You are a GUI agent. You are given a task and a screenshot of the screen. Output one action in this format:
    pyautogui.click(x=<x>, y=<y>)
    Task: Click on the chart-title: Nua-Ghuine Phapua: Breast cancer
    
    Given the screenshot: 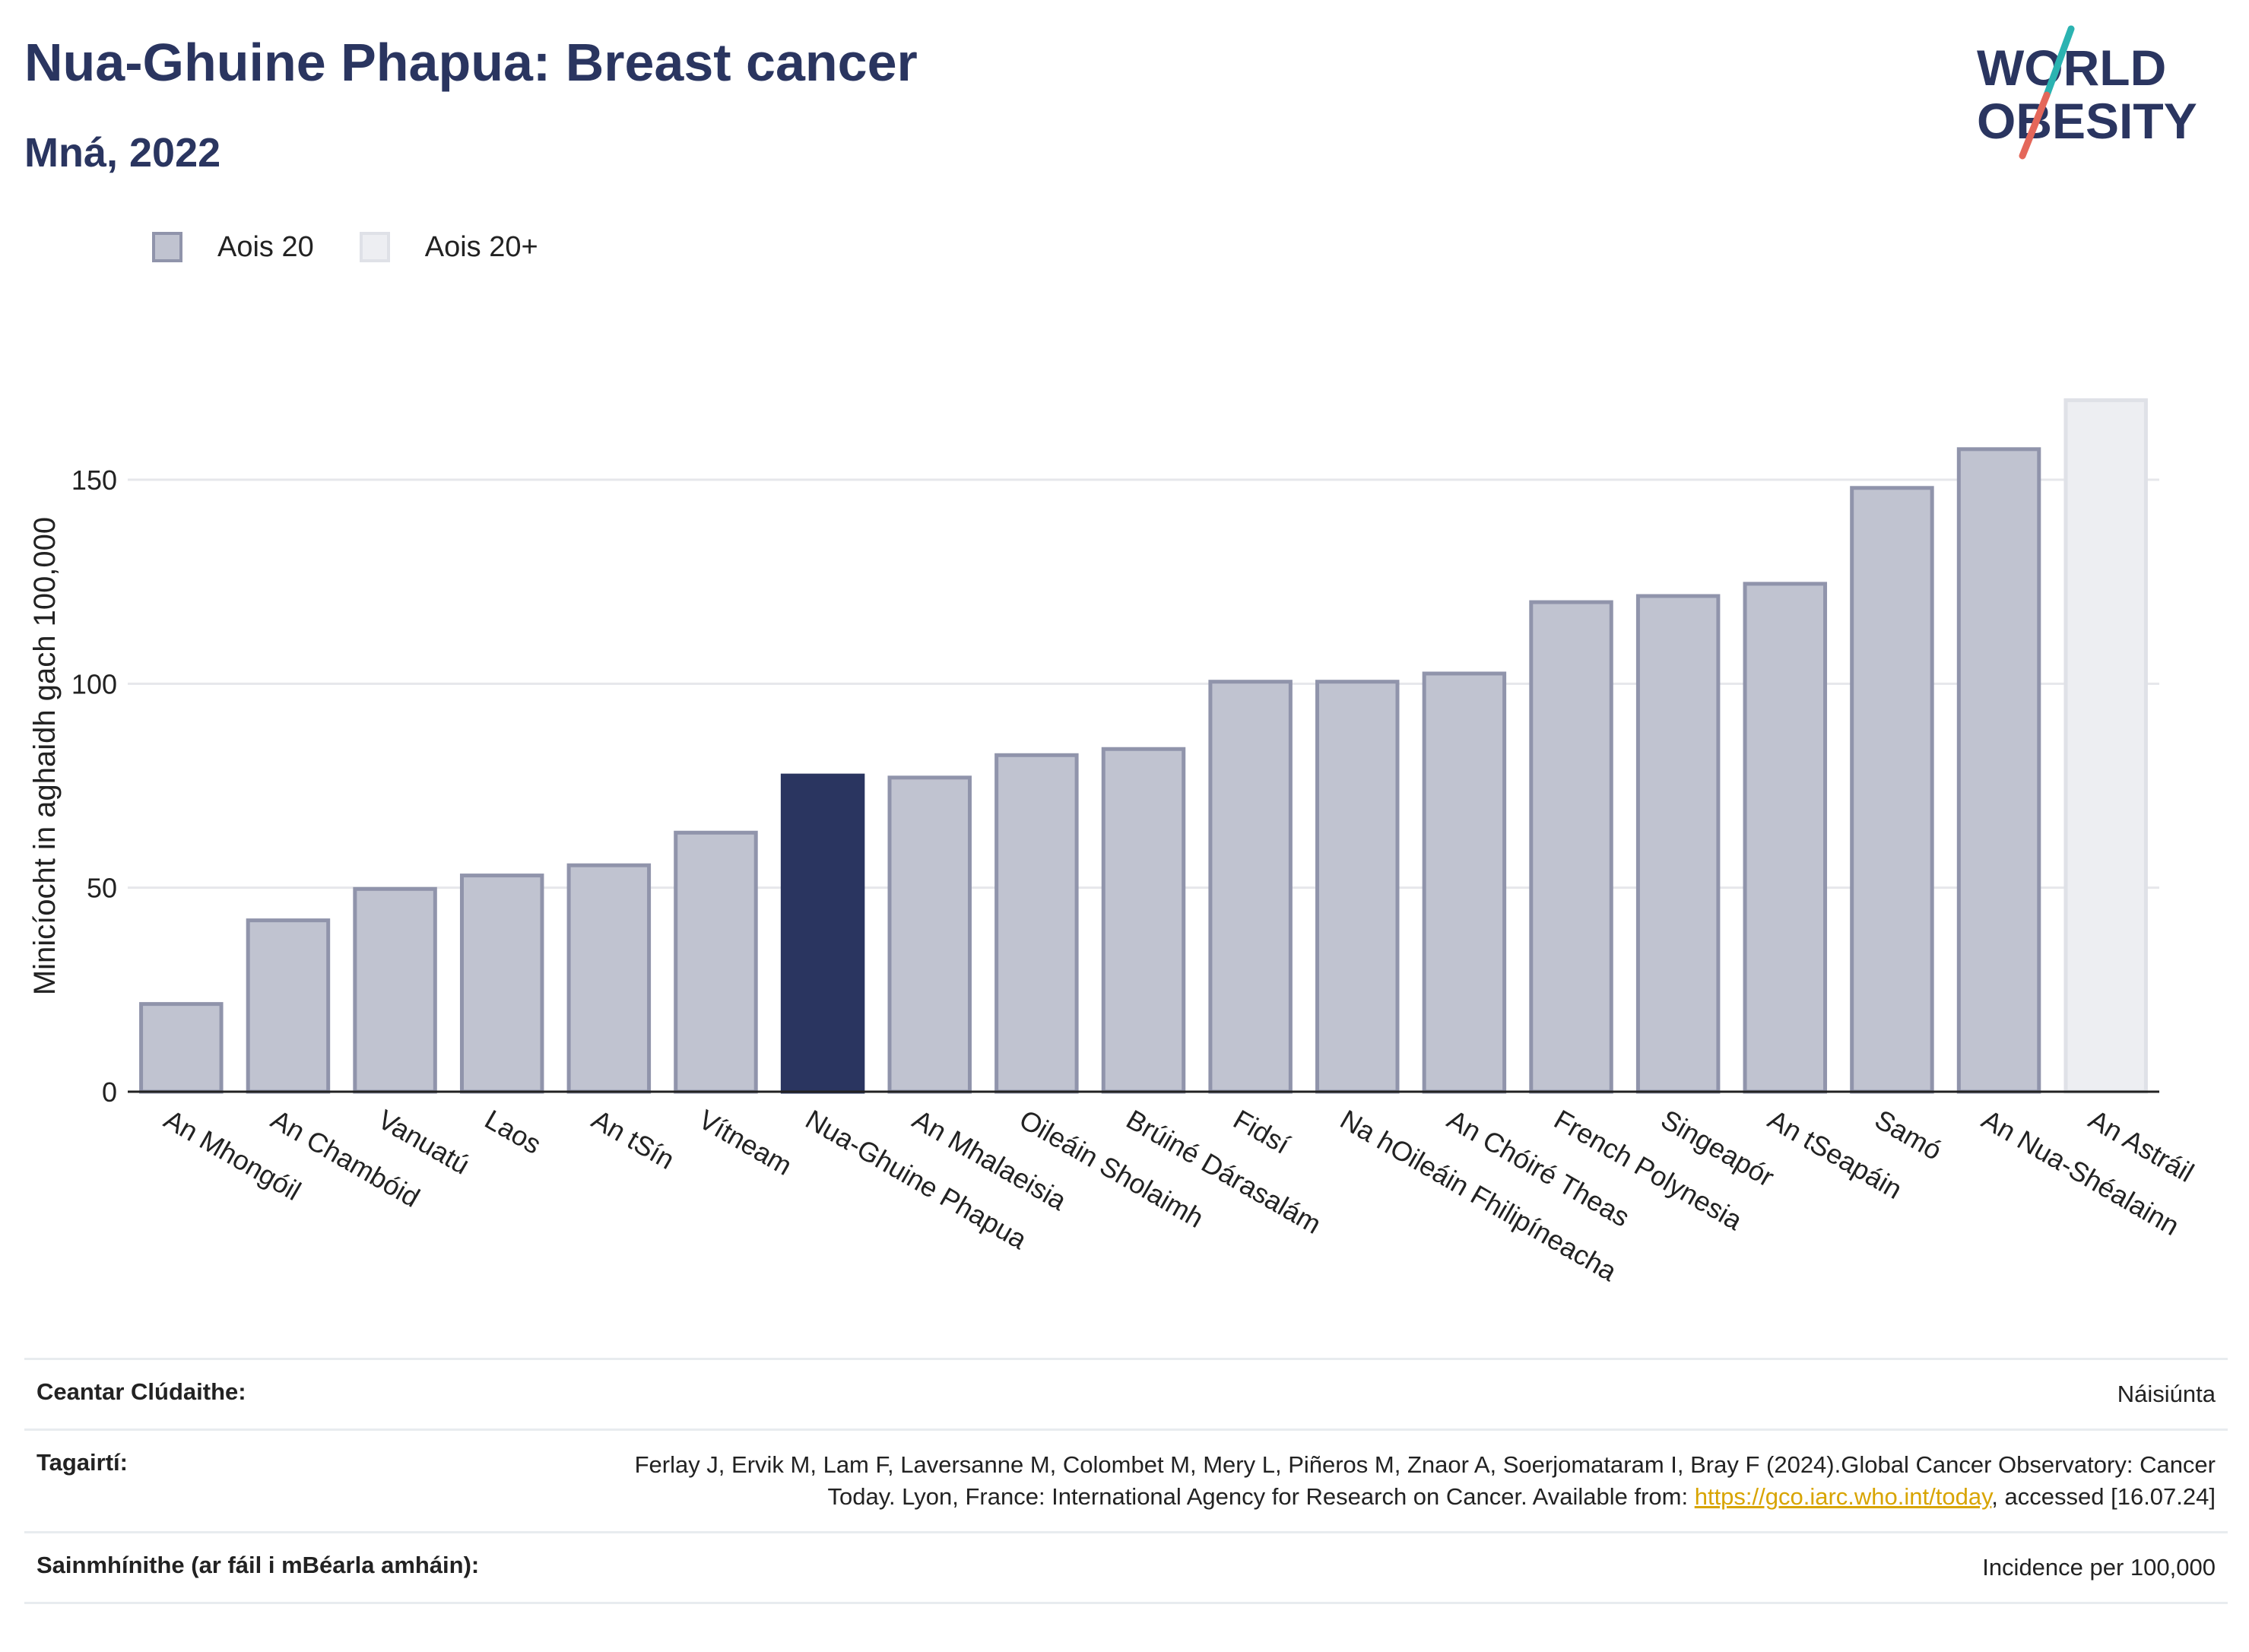 What is the action you would take?
    pyautogui.click(x=471, y=62)
    